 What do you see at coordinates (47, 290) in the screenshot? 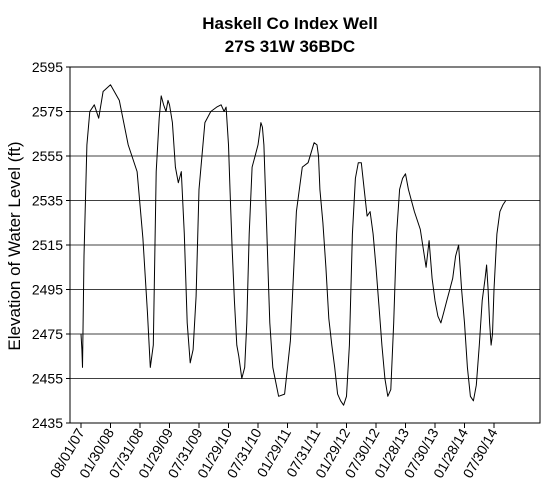
I see `y-tick-label: 2495` at bounding box center [47, 290].